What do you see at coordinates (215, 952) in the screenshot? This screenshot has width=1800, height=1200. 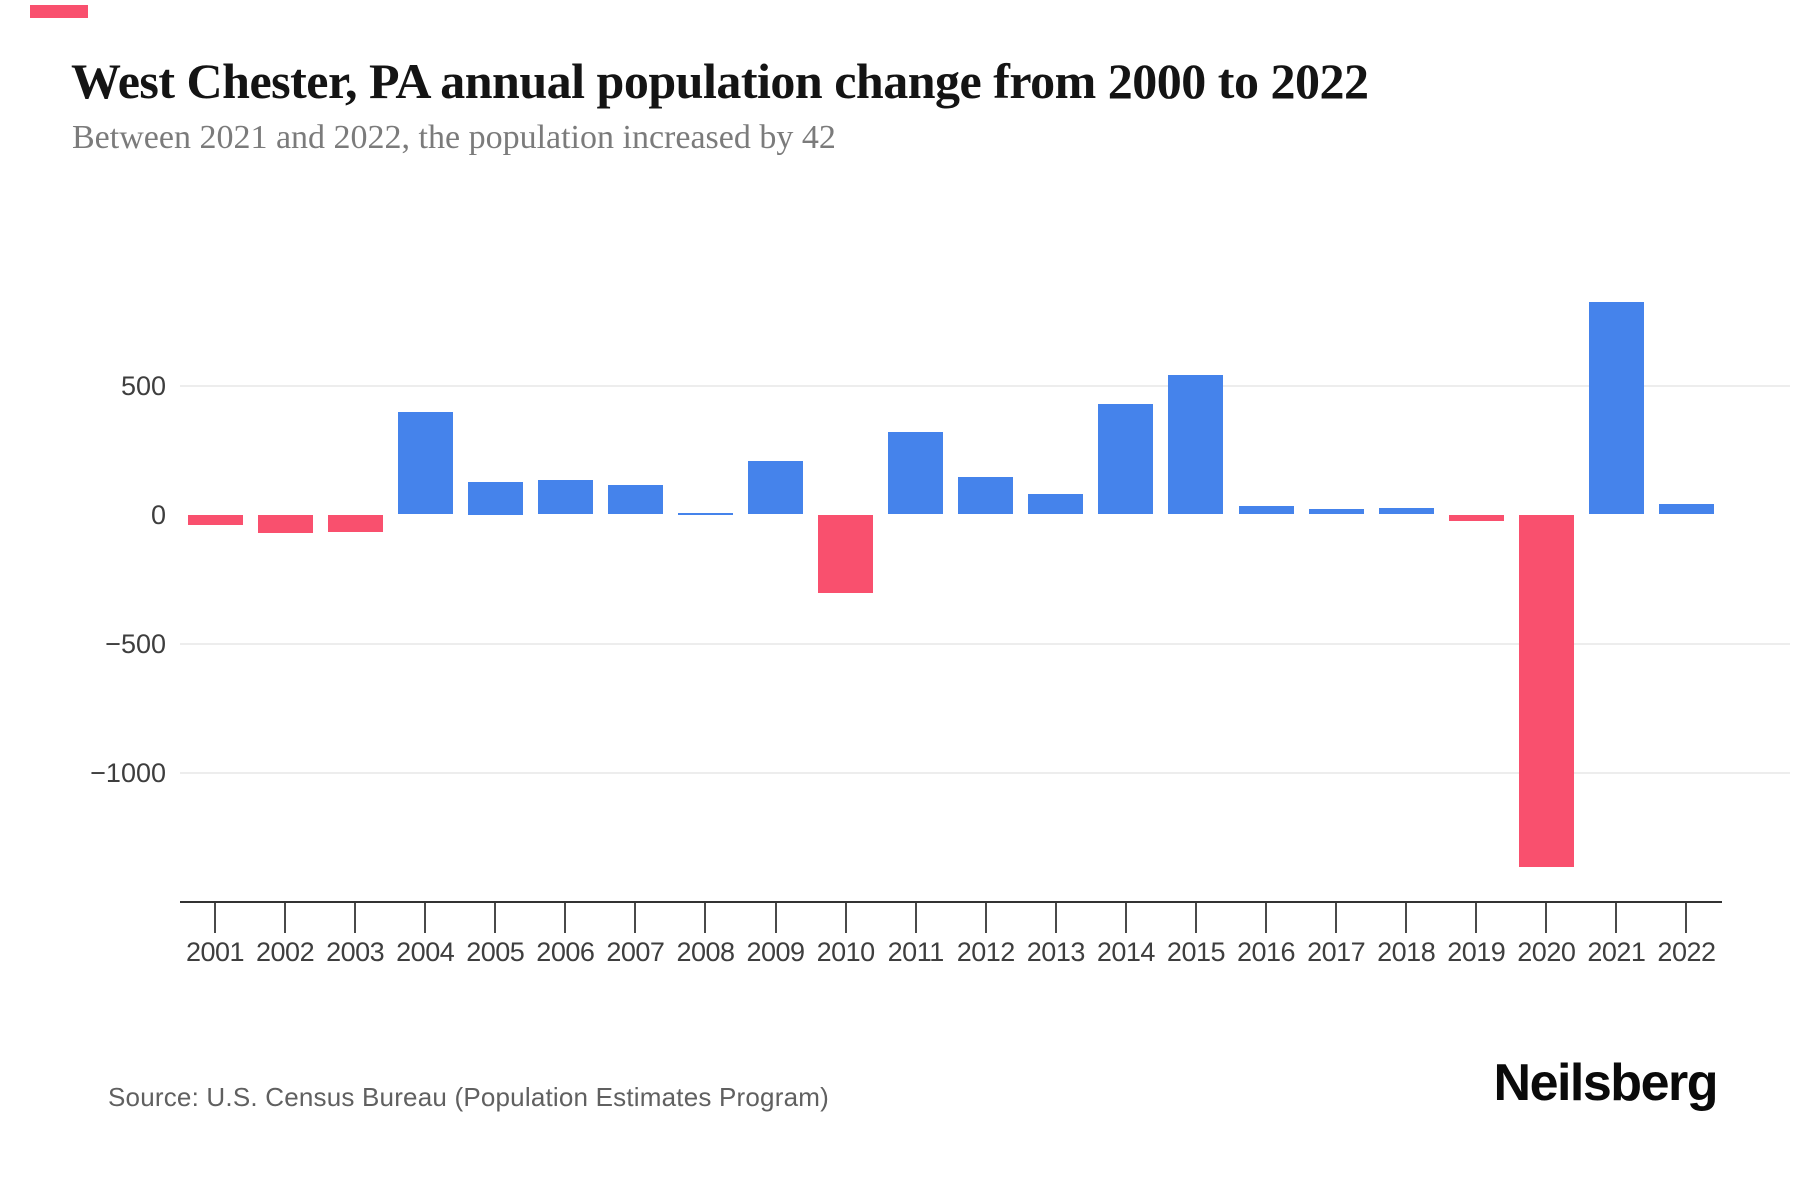 I see `x-axis-label-2001: 2001` at bounding box center [215, 952].